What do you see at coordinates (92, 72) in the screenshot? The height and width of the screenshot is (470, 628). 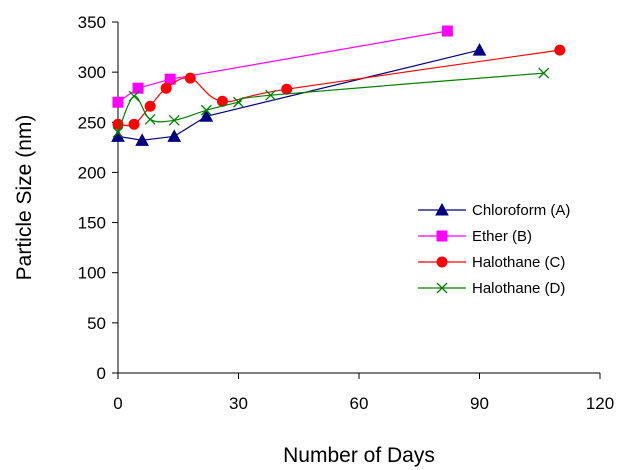 I see `y-tick-label: 300` at bounding box center [92, 72].